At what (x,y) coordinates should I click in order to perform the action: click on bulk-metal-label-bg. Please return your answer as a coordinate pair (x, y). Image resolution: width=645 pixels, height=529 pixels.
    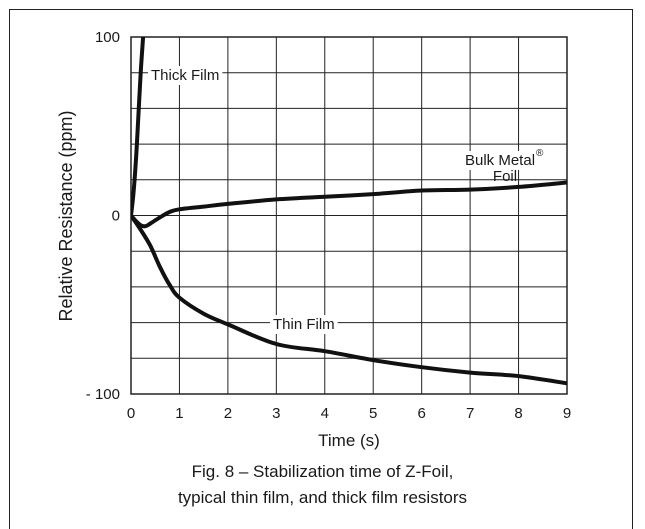
    Looking at the image, I should click on (500, 160).